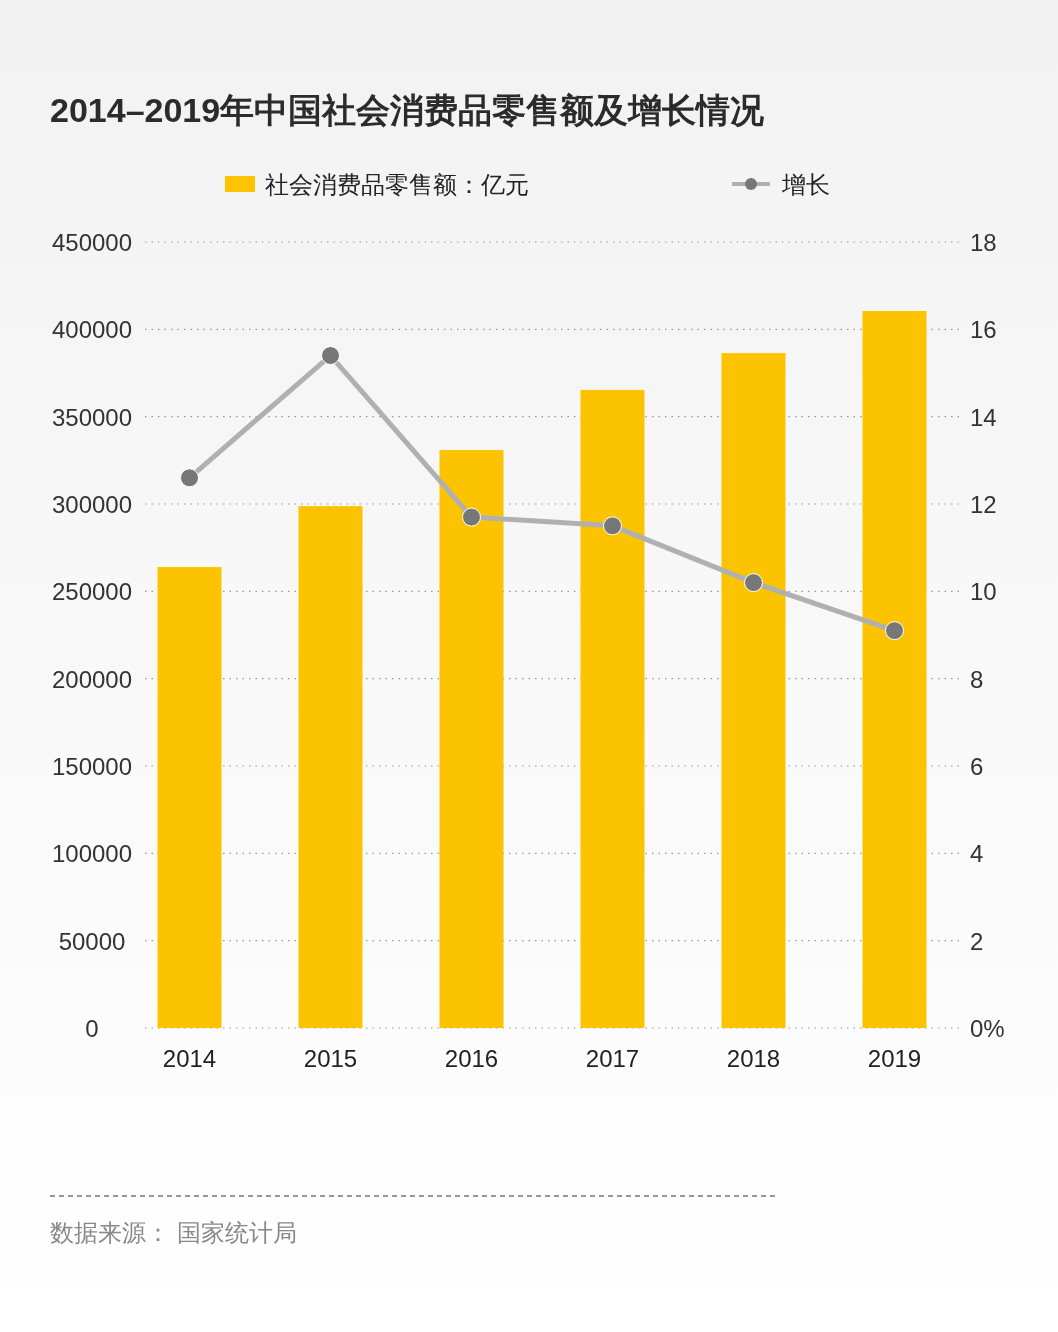 The height and width of the screenshot is (1332, 1058). Describe the element at coordinates (612, 1058) in the screenshot. I see `x-tick-label: 2017` at that location.